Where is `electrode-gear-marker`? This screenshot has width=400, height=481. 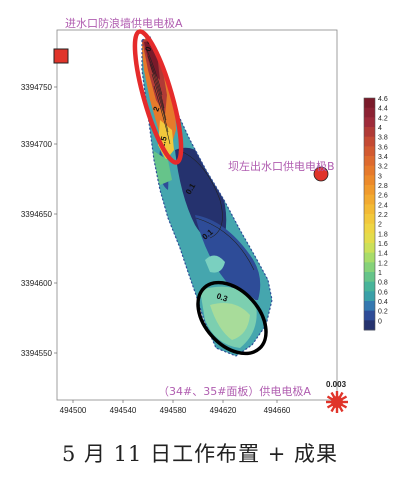 electrode-gear-marker is located at coordinates (337, 402).